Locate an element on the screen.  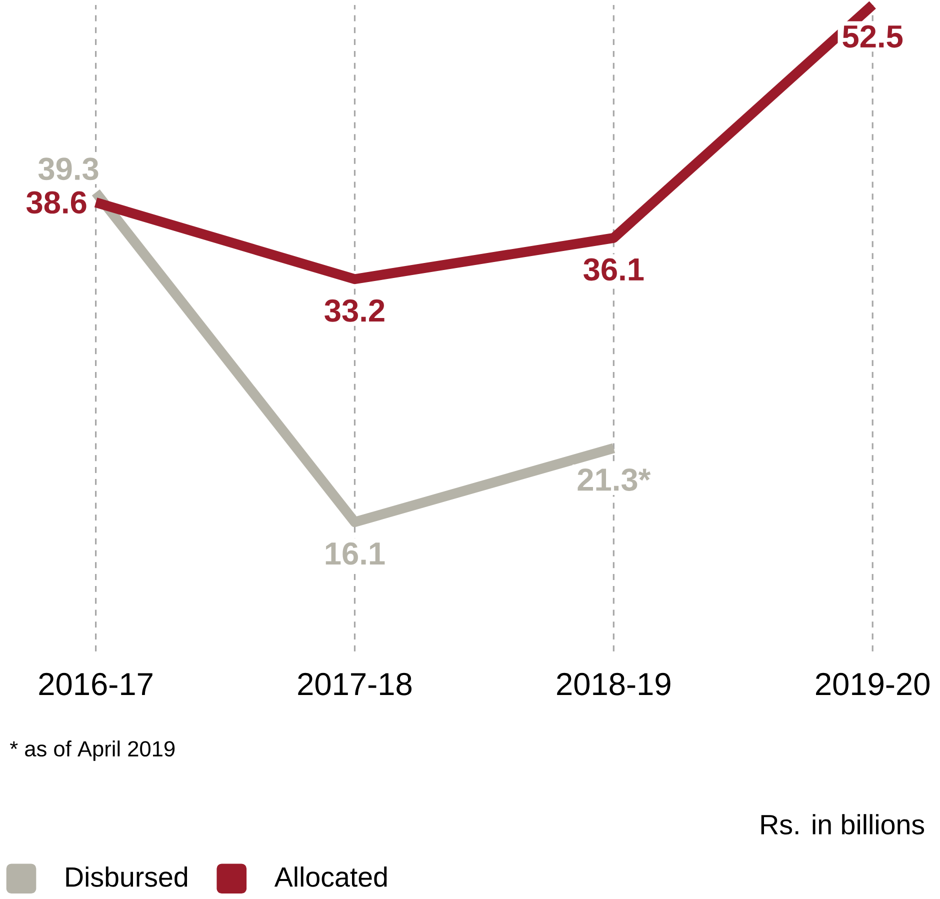
text: * as of April 2019 is located at coordinates (92, 750).